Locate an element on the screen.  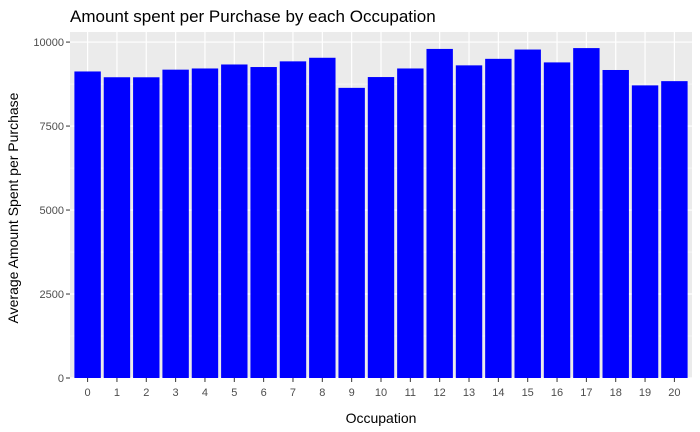
x-tick-label: 7 is located at coordinates (293, 393).